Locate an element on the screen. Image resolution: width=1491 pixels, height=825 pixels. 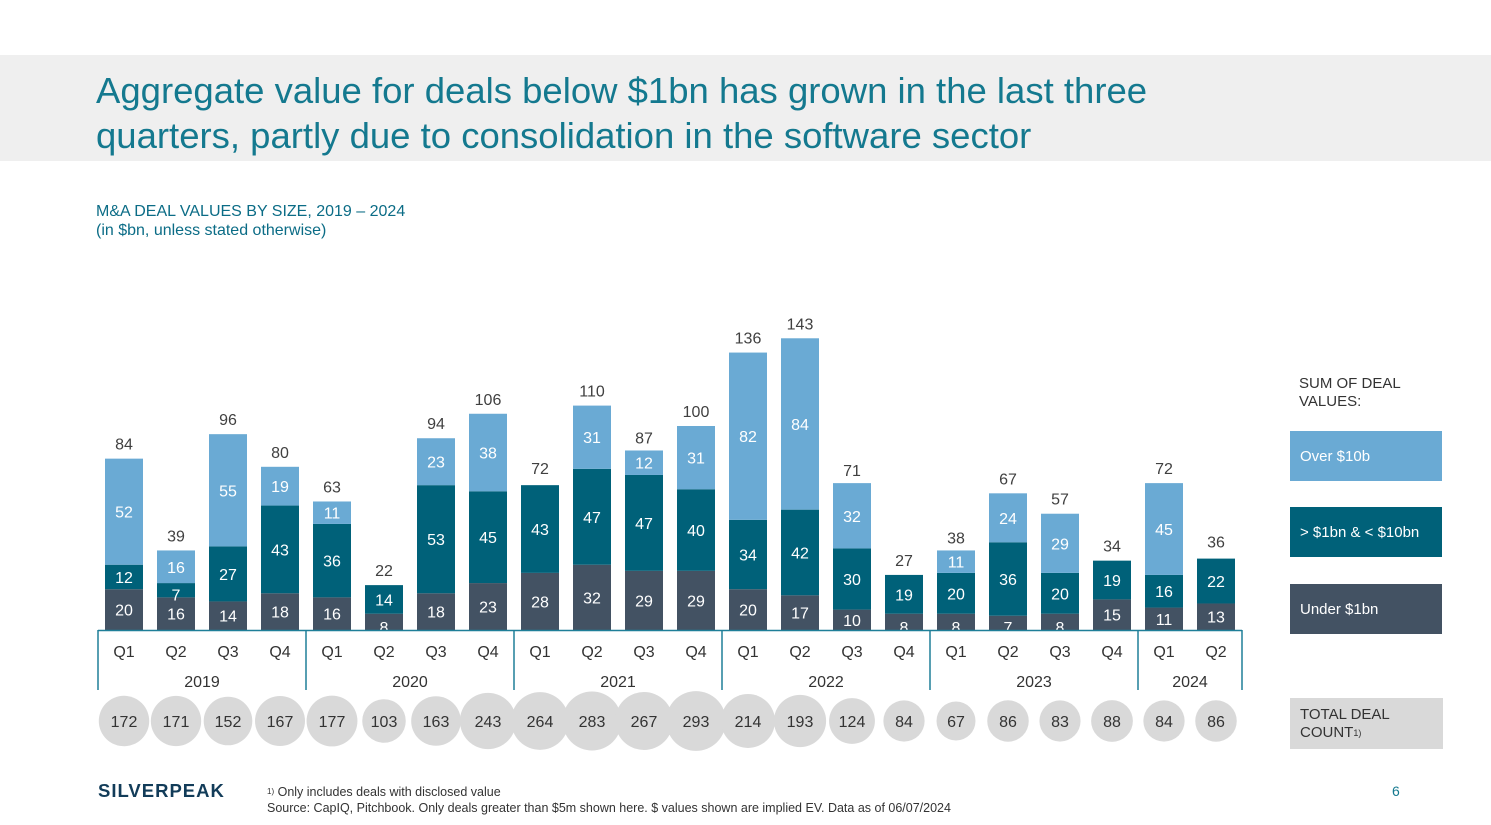
deal-count-label: 163 is located at coordinates (436, 722).